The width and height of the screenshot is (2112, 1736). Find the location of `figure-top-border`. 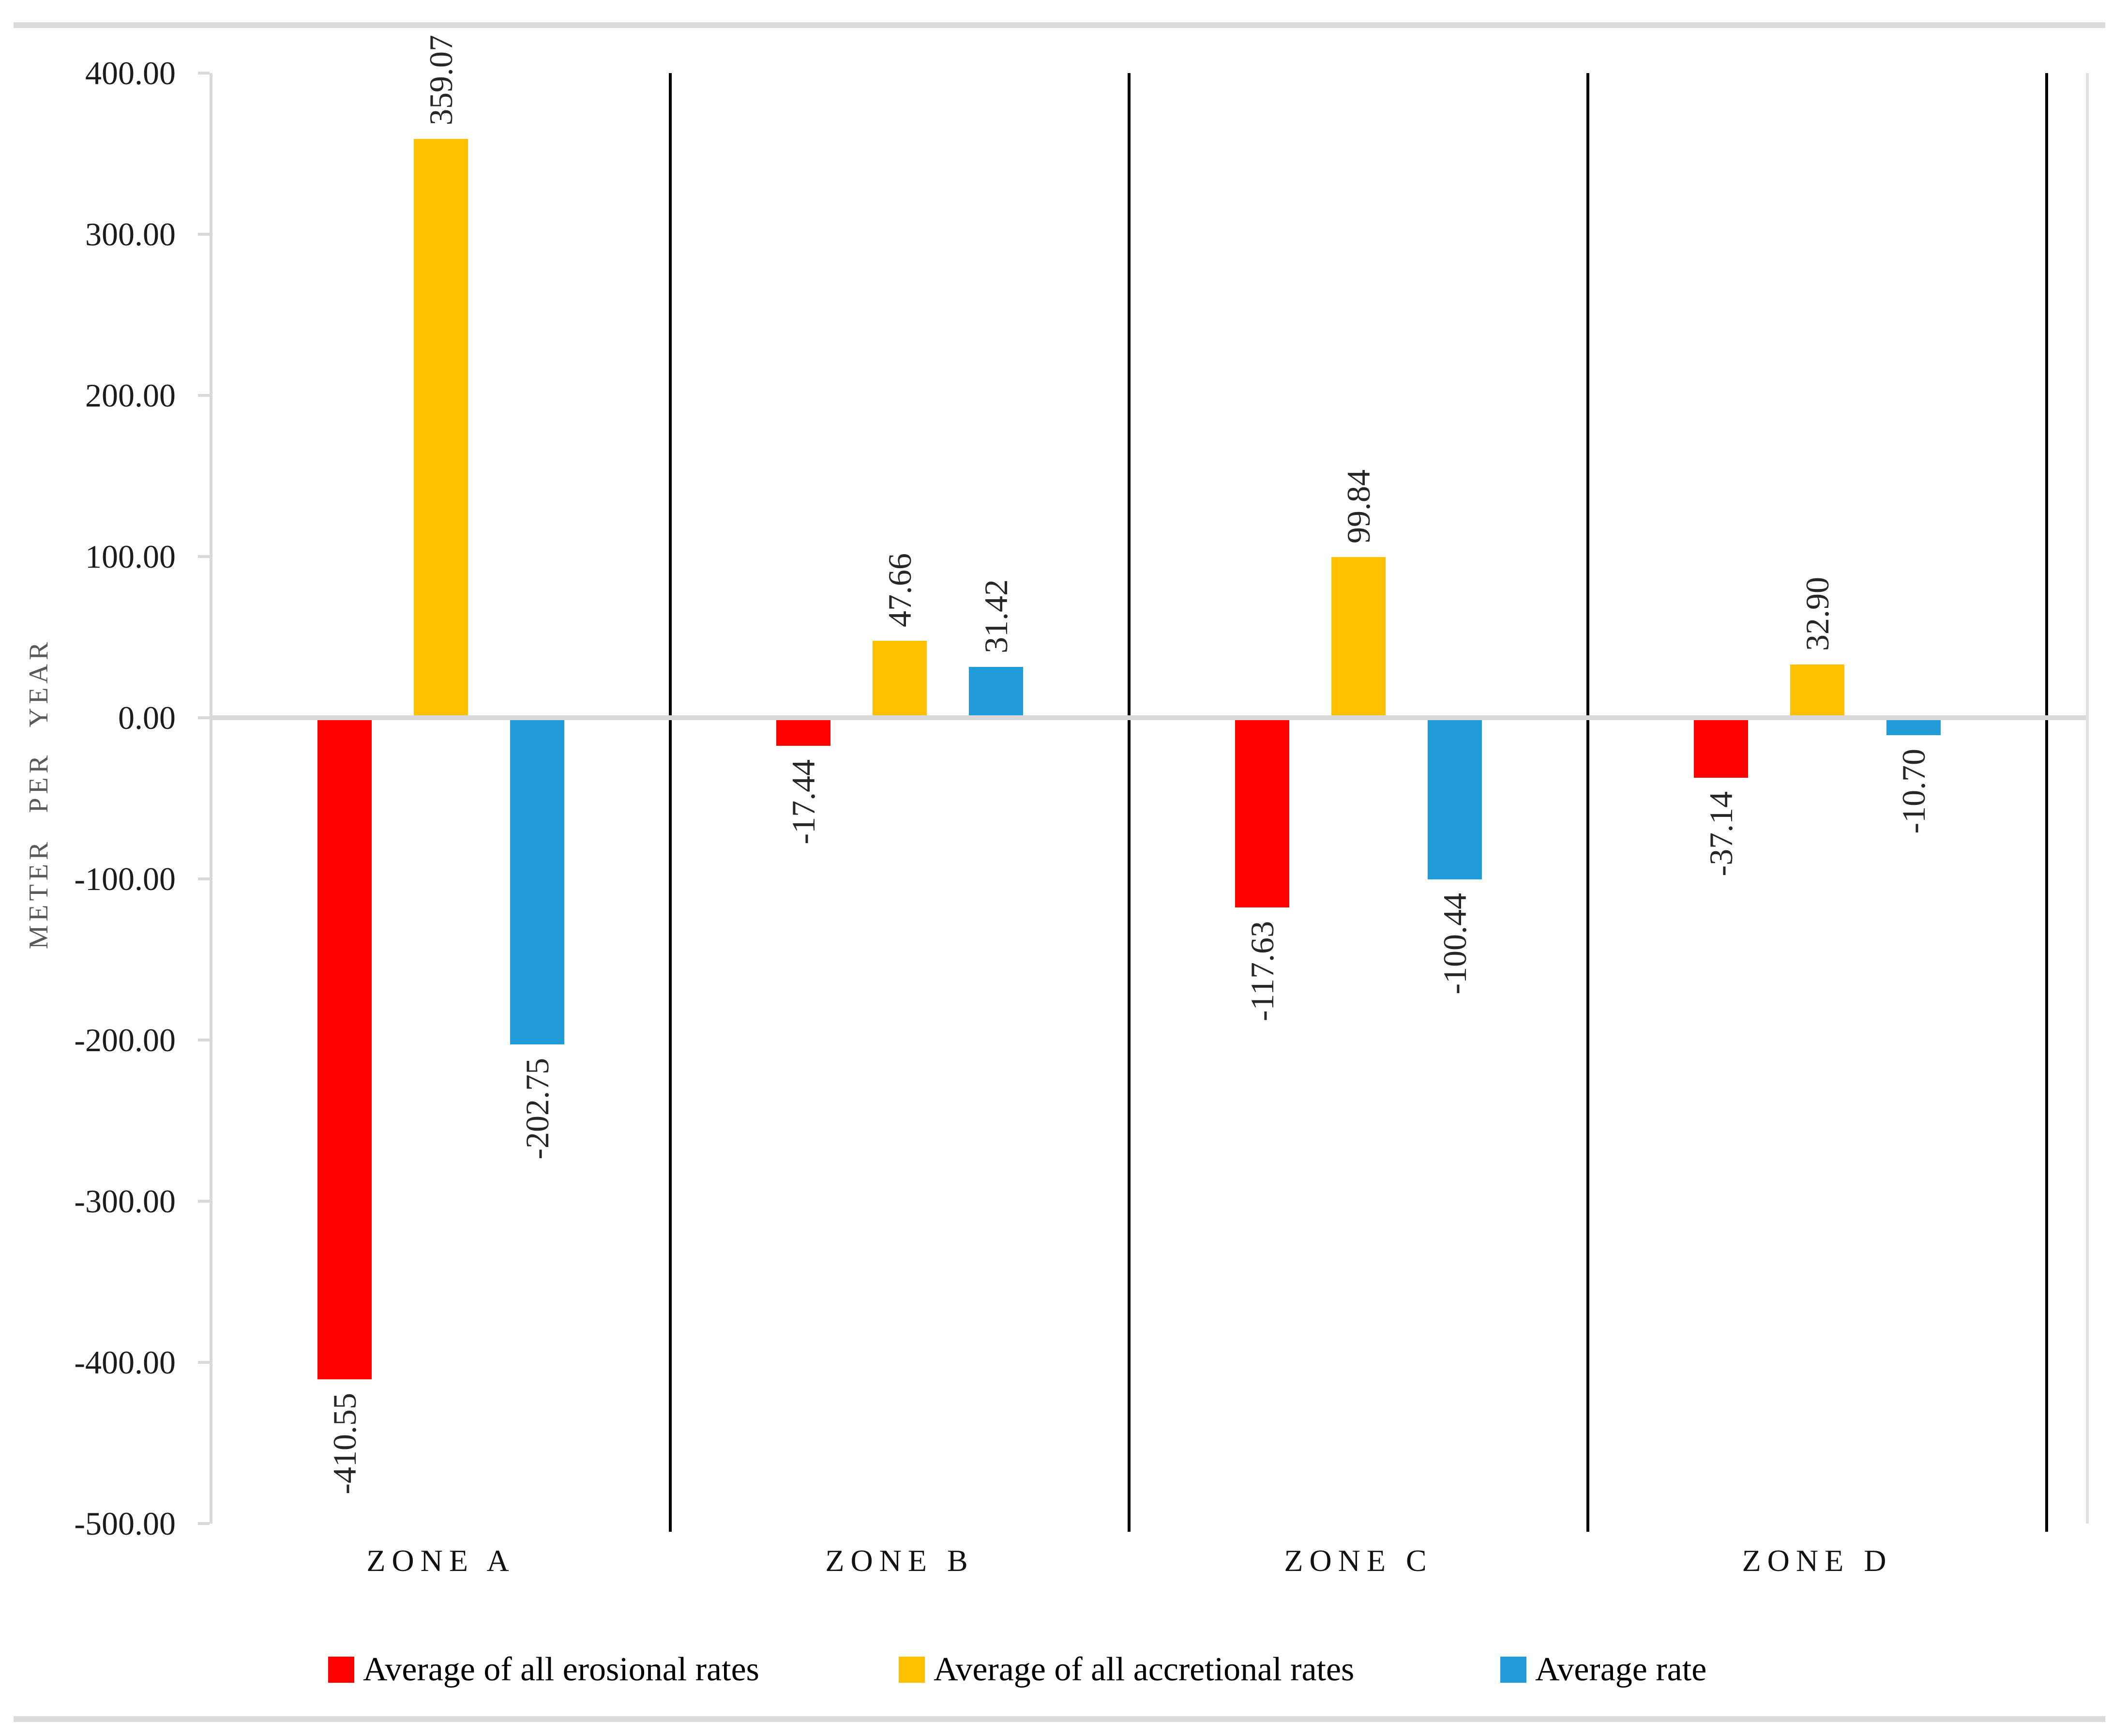

figure-top-border is located at coordinates (1059, 25).